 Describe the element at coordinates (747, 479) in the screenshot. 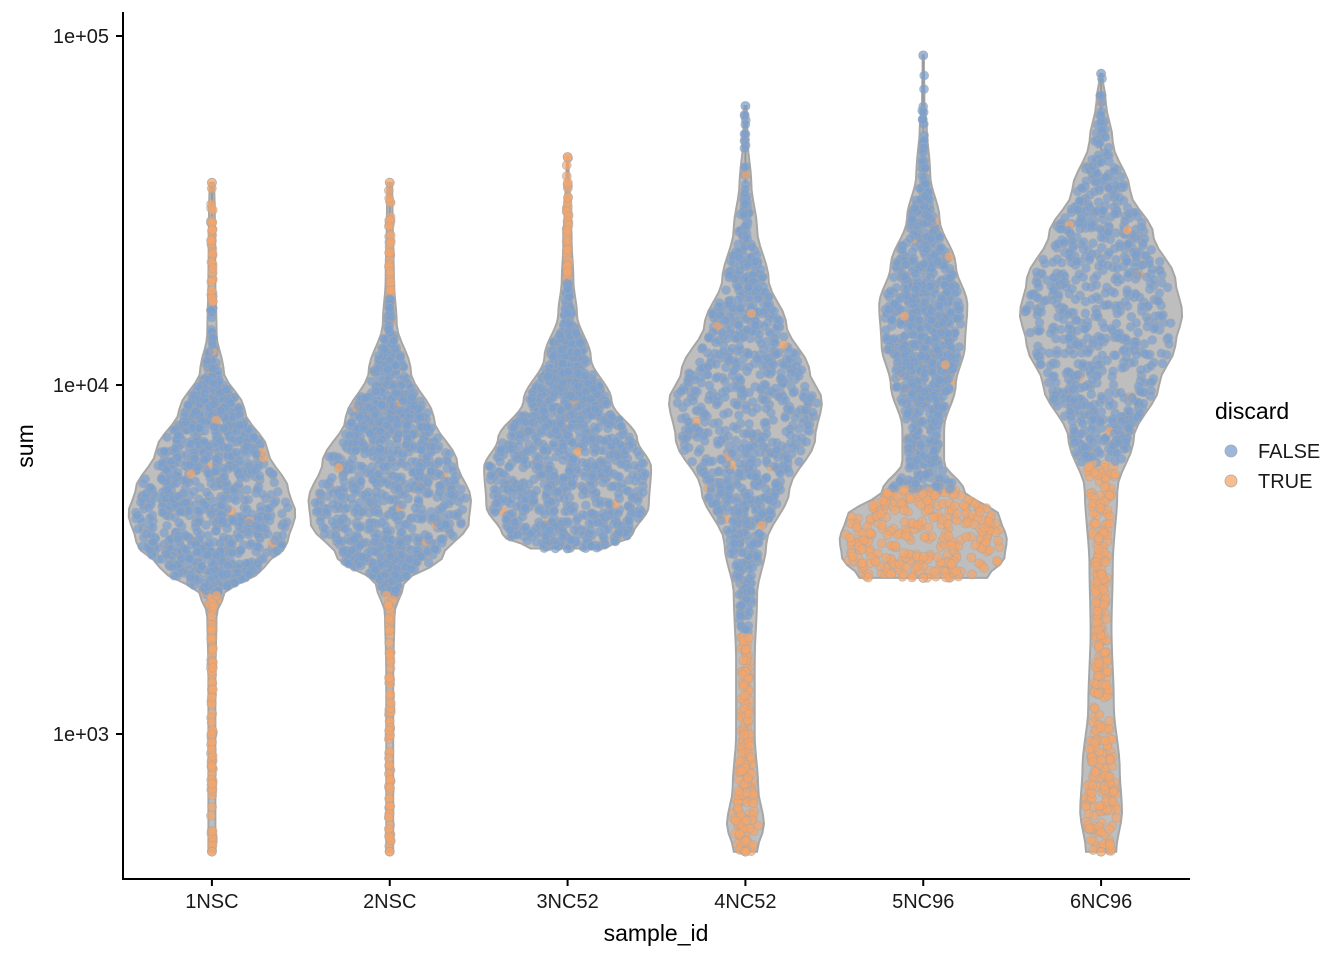

I see `points-4NC52` at that location.